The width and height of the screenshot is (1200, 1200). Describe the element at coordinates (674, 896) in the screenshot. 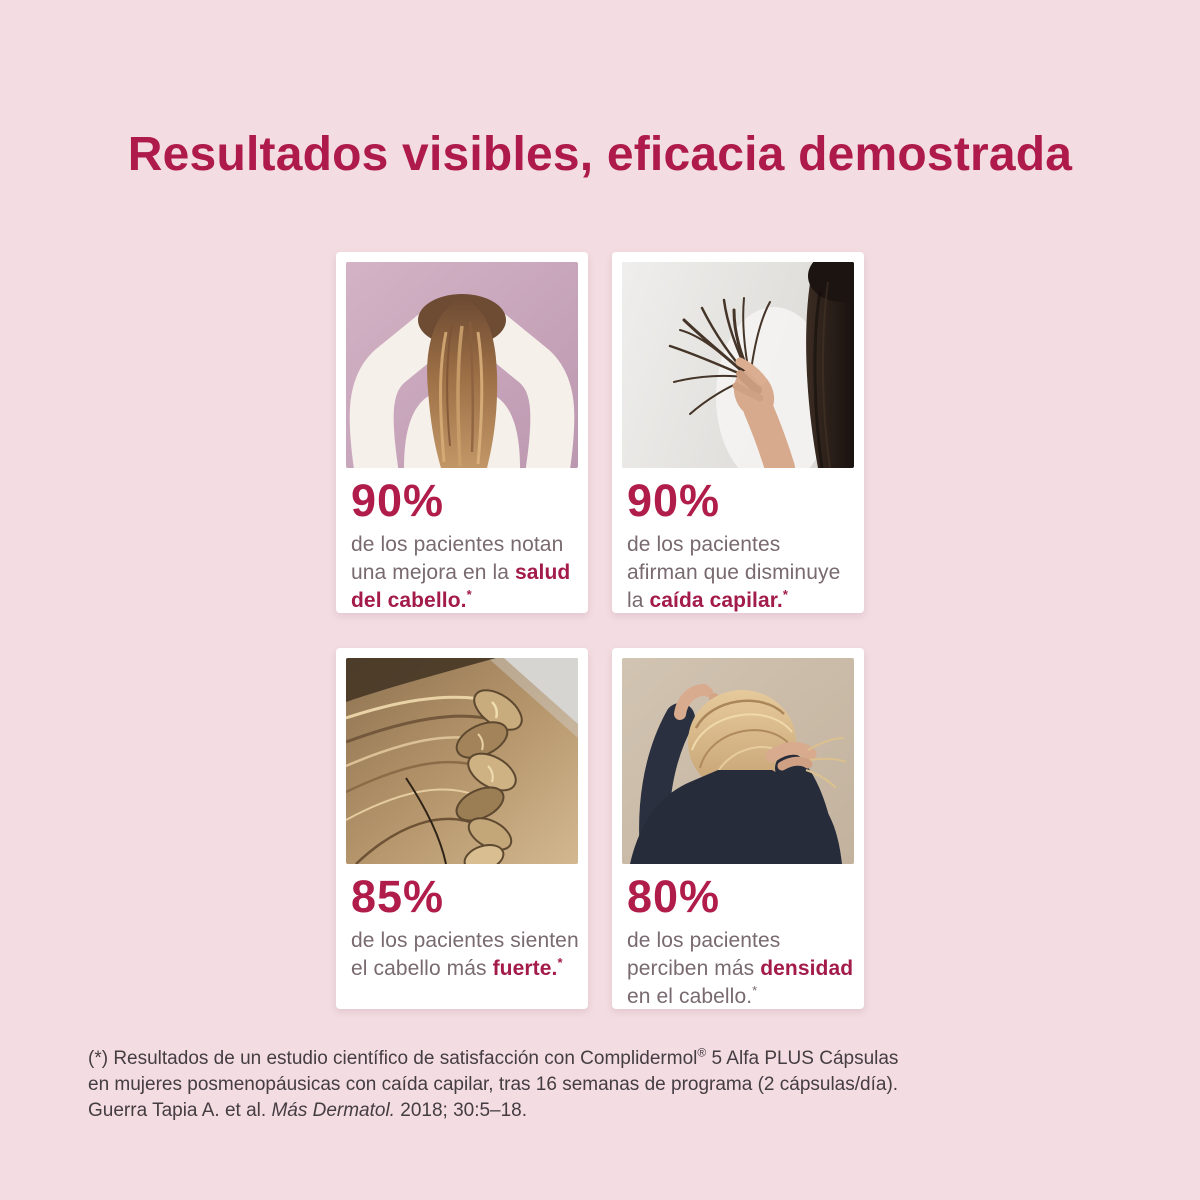

I see `percent-value: 80%` at that location.